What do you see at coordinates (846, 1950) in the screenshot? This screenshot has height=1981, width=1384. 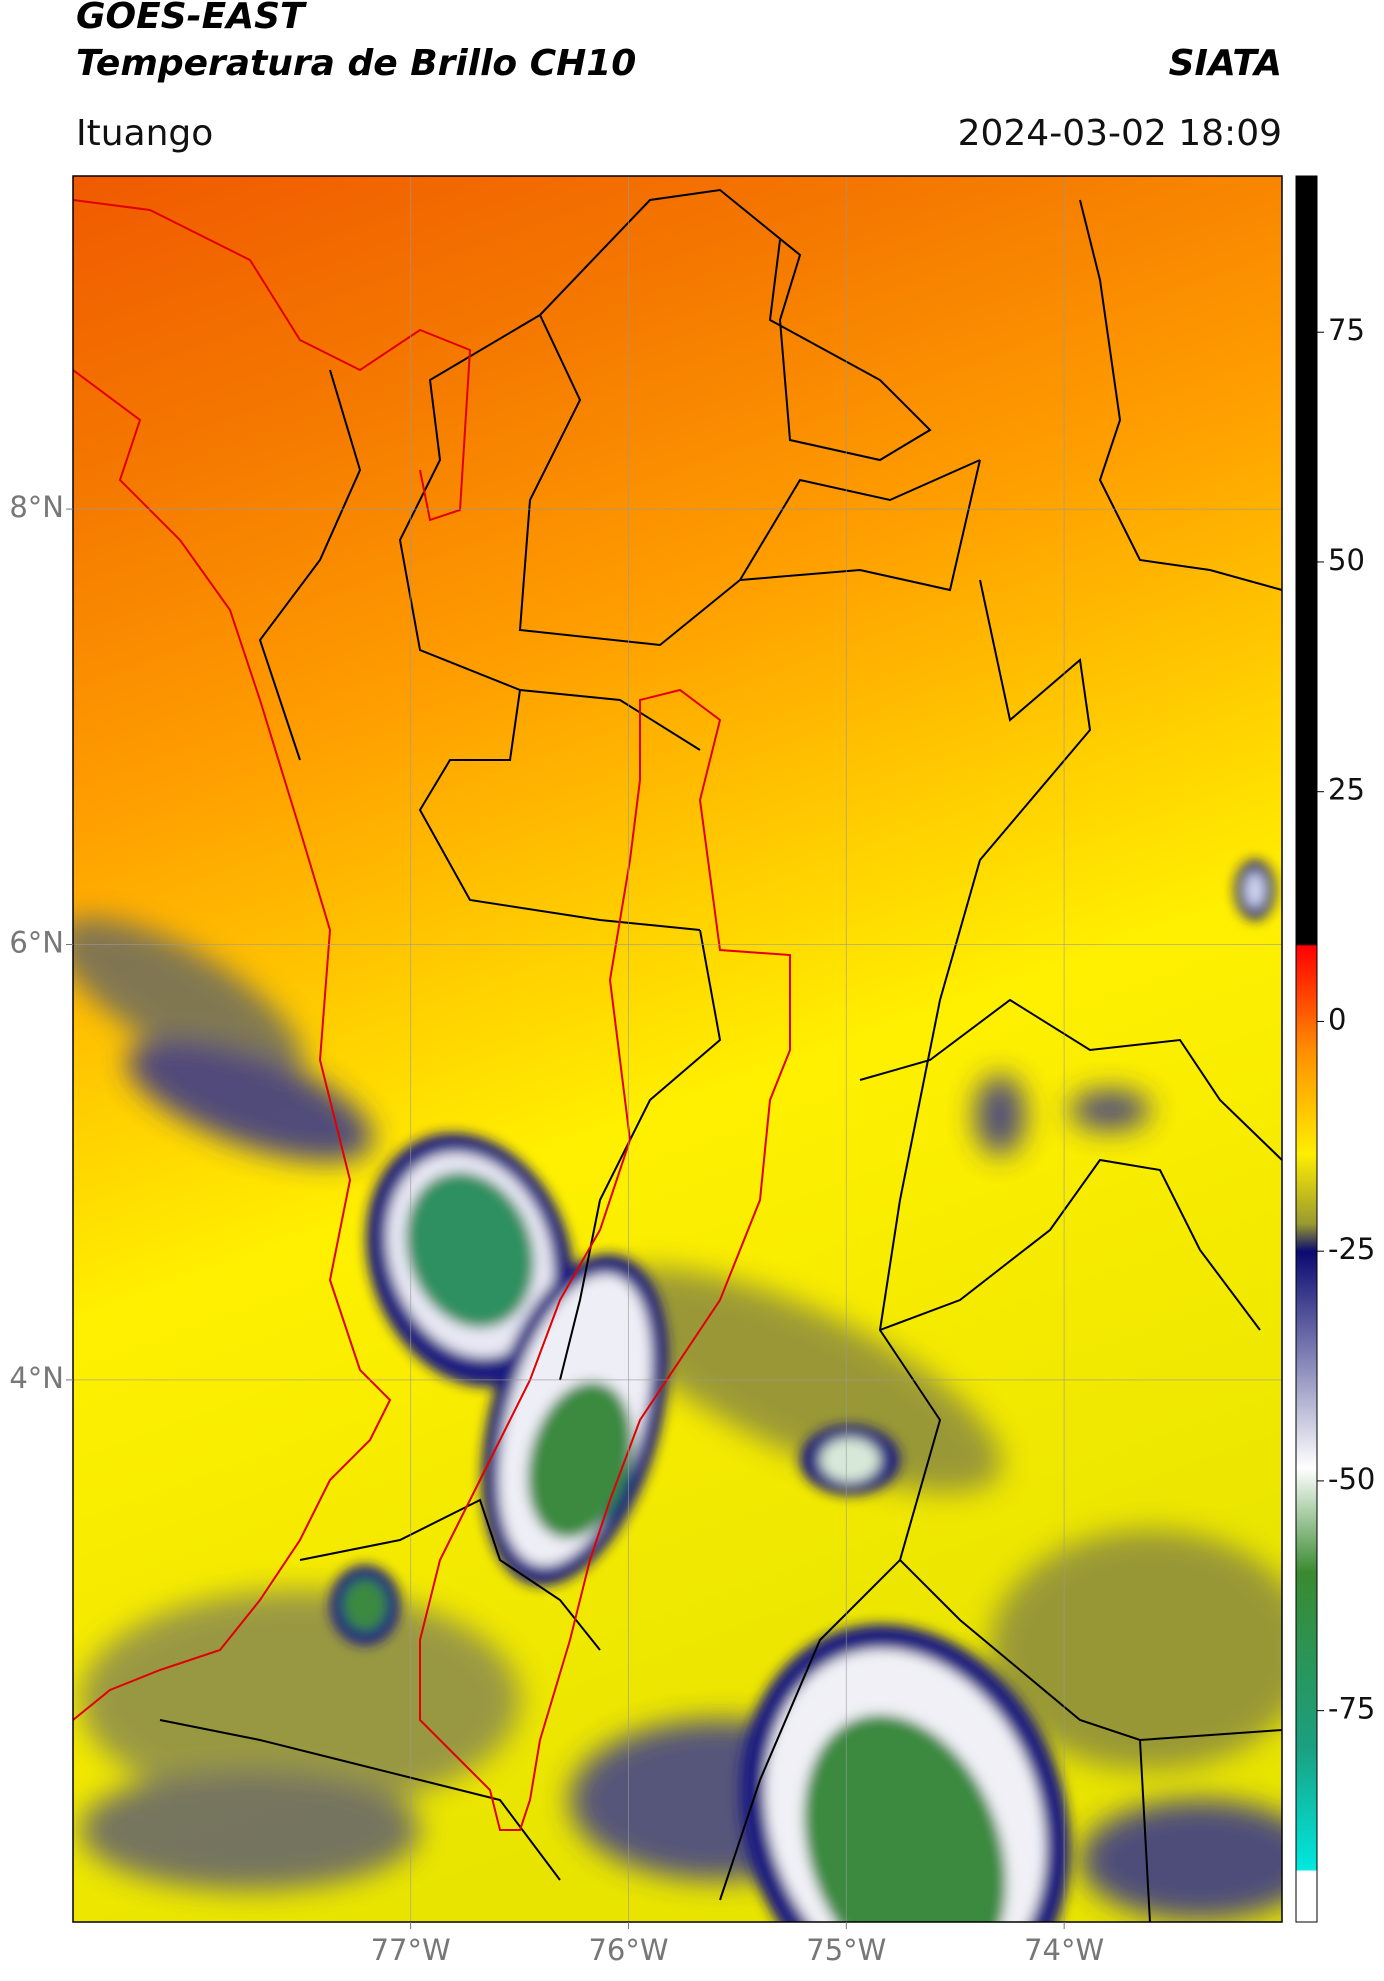 I see `x-tick-label: 75°W` at bounding box center [846, 1950].